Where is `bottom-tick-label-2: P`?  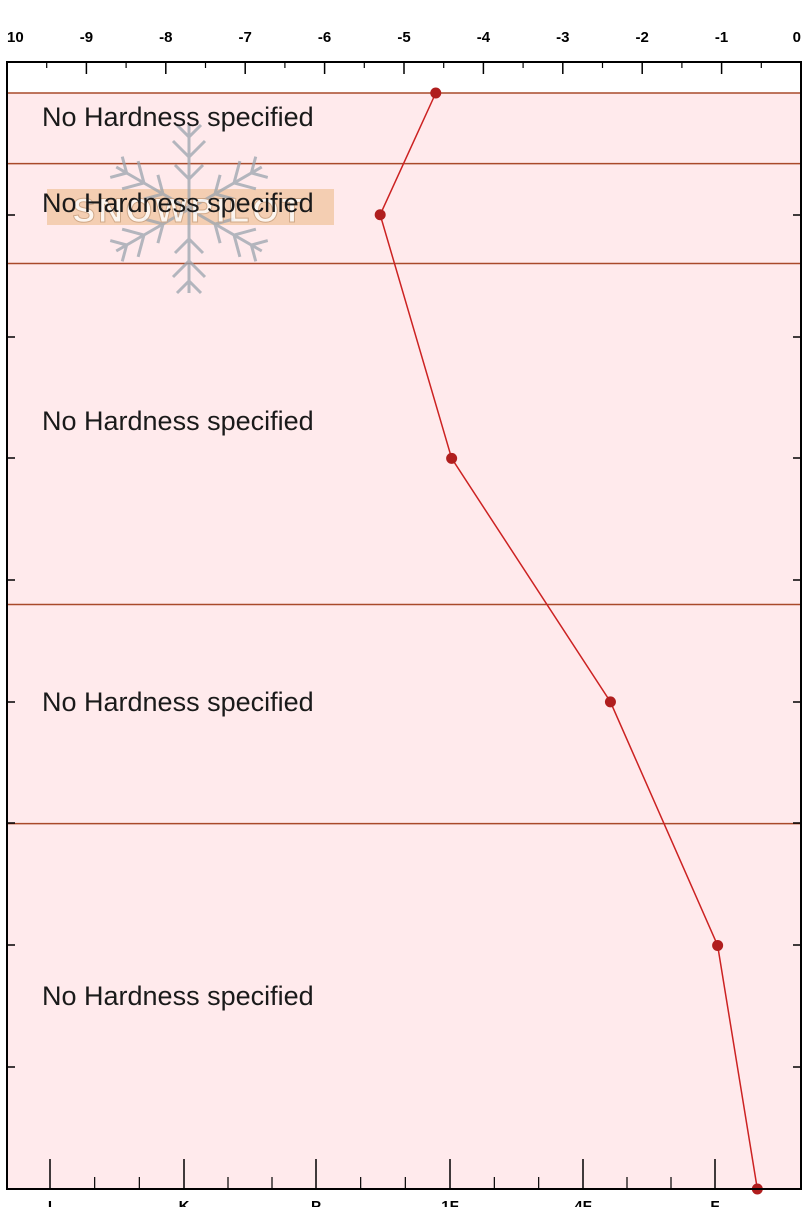 bottom-tick-label-2: P is located at coordinates (316, 1202).